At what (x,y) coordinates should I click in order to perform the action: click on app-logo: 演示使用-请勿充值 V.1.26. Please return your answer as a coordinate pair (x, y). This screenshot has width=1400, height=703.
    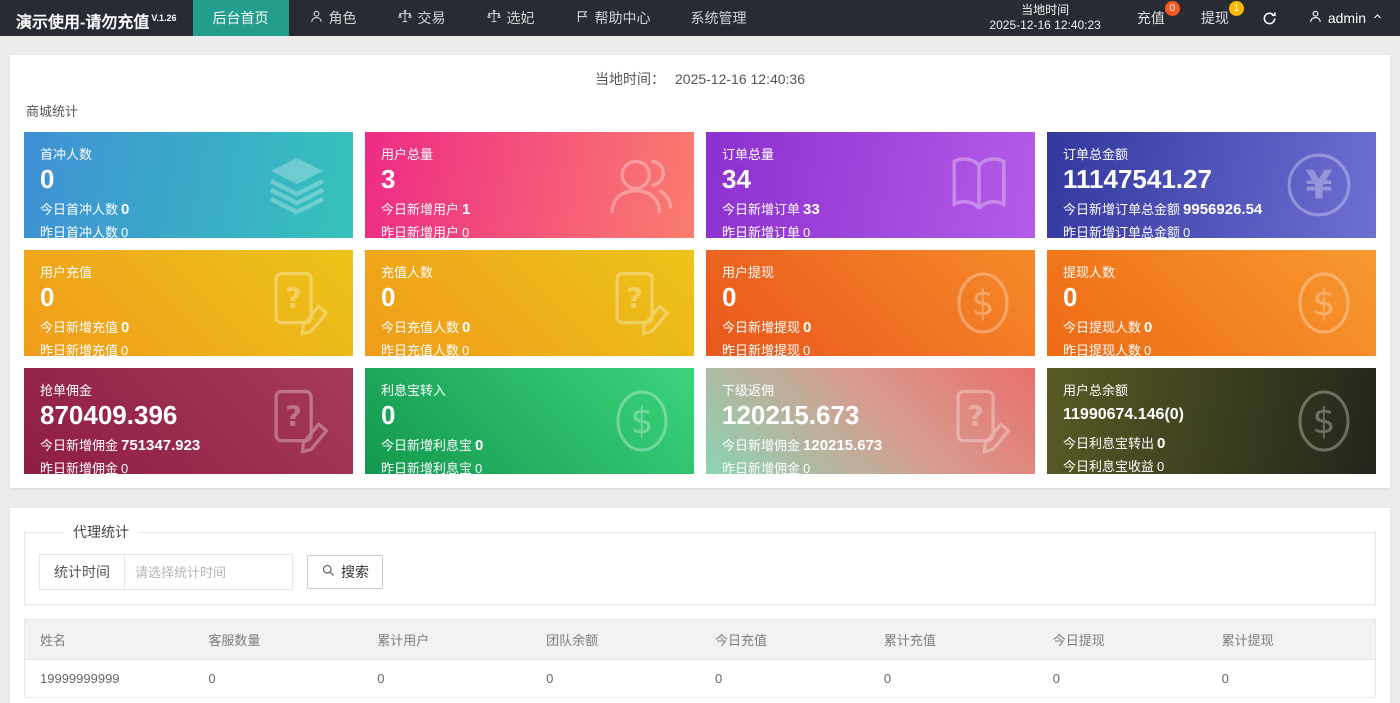
    Looking at the image, I should click on (96, 18).